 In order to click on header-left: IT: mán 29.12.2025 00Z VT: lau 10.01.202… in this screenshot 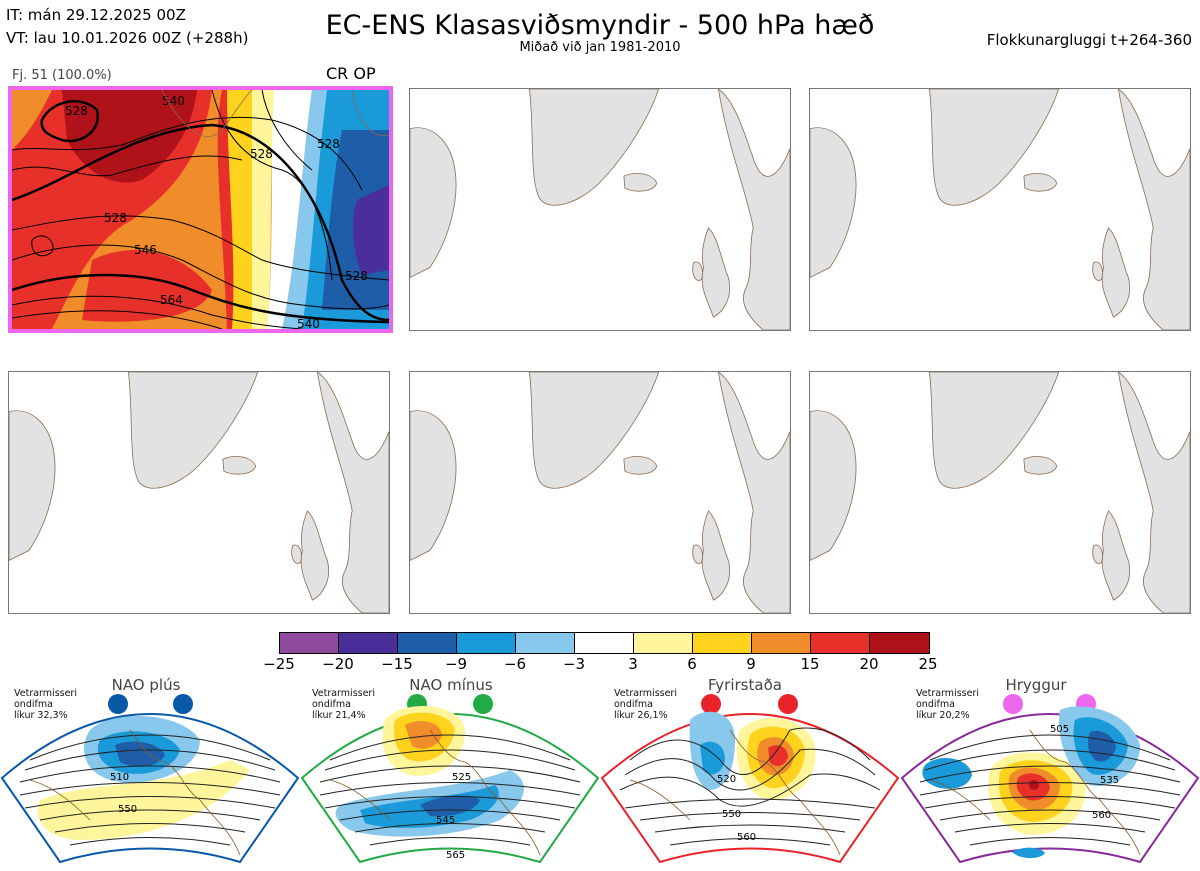, I will do `click(127, 27)`.